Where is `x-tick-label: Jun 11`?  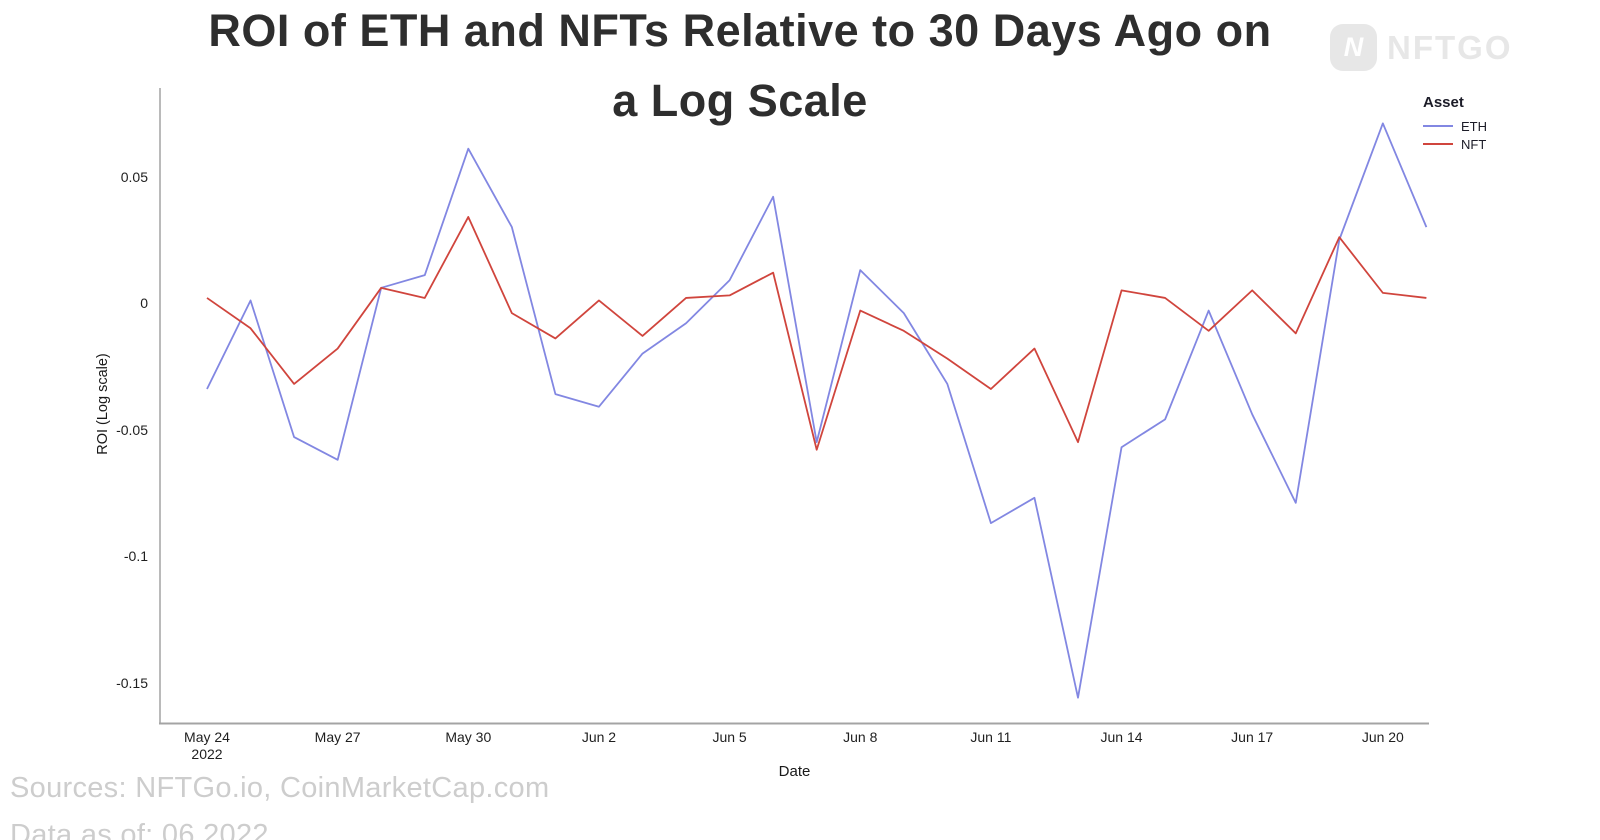 x-tick-label: Jun 11 is located at coordinates (991, 737).